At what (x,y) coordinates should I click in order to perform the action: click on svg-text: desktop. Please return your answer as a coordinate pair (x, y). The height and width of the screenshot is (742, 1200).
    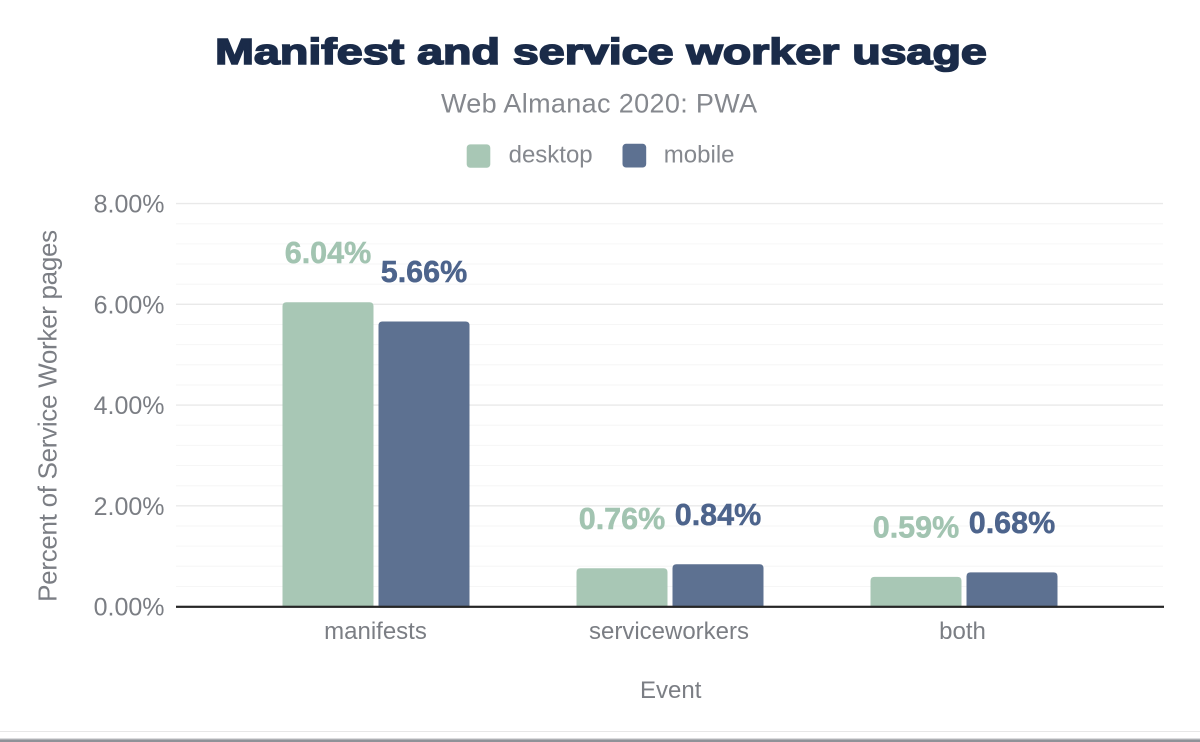
    Looking at the image, I should click on (551, 154).